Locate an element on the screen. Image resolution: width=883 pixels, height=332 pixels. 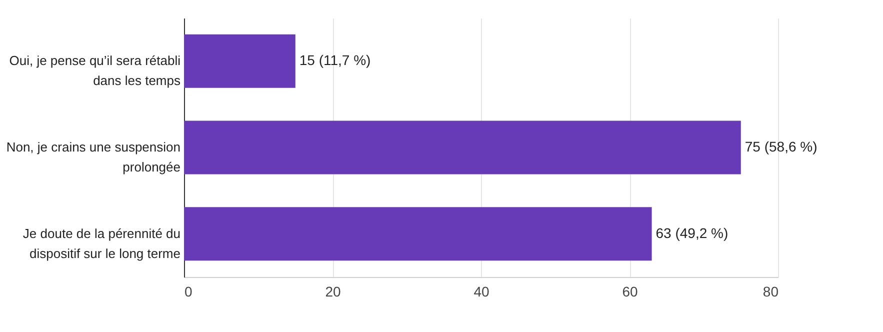
y-tick-label: Oui, je pense qu’il sera rétabli dans les temps is located at coordinates (95, 70).